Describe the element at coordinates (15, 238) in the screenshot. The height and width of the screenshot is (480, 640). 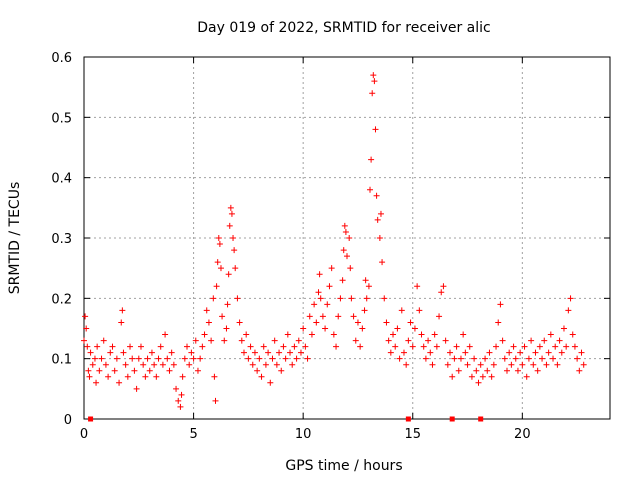
I see `y-axis-label: SRMTID / TECUs` at that location.